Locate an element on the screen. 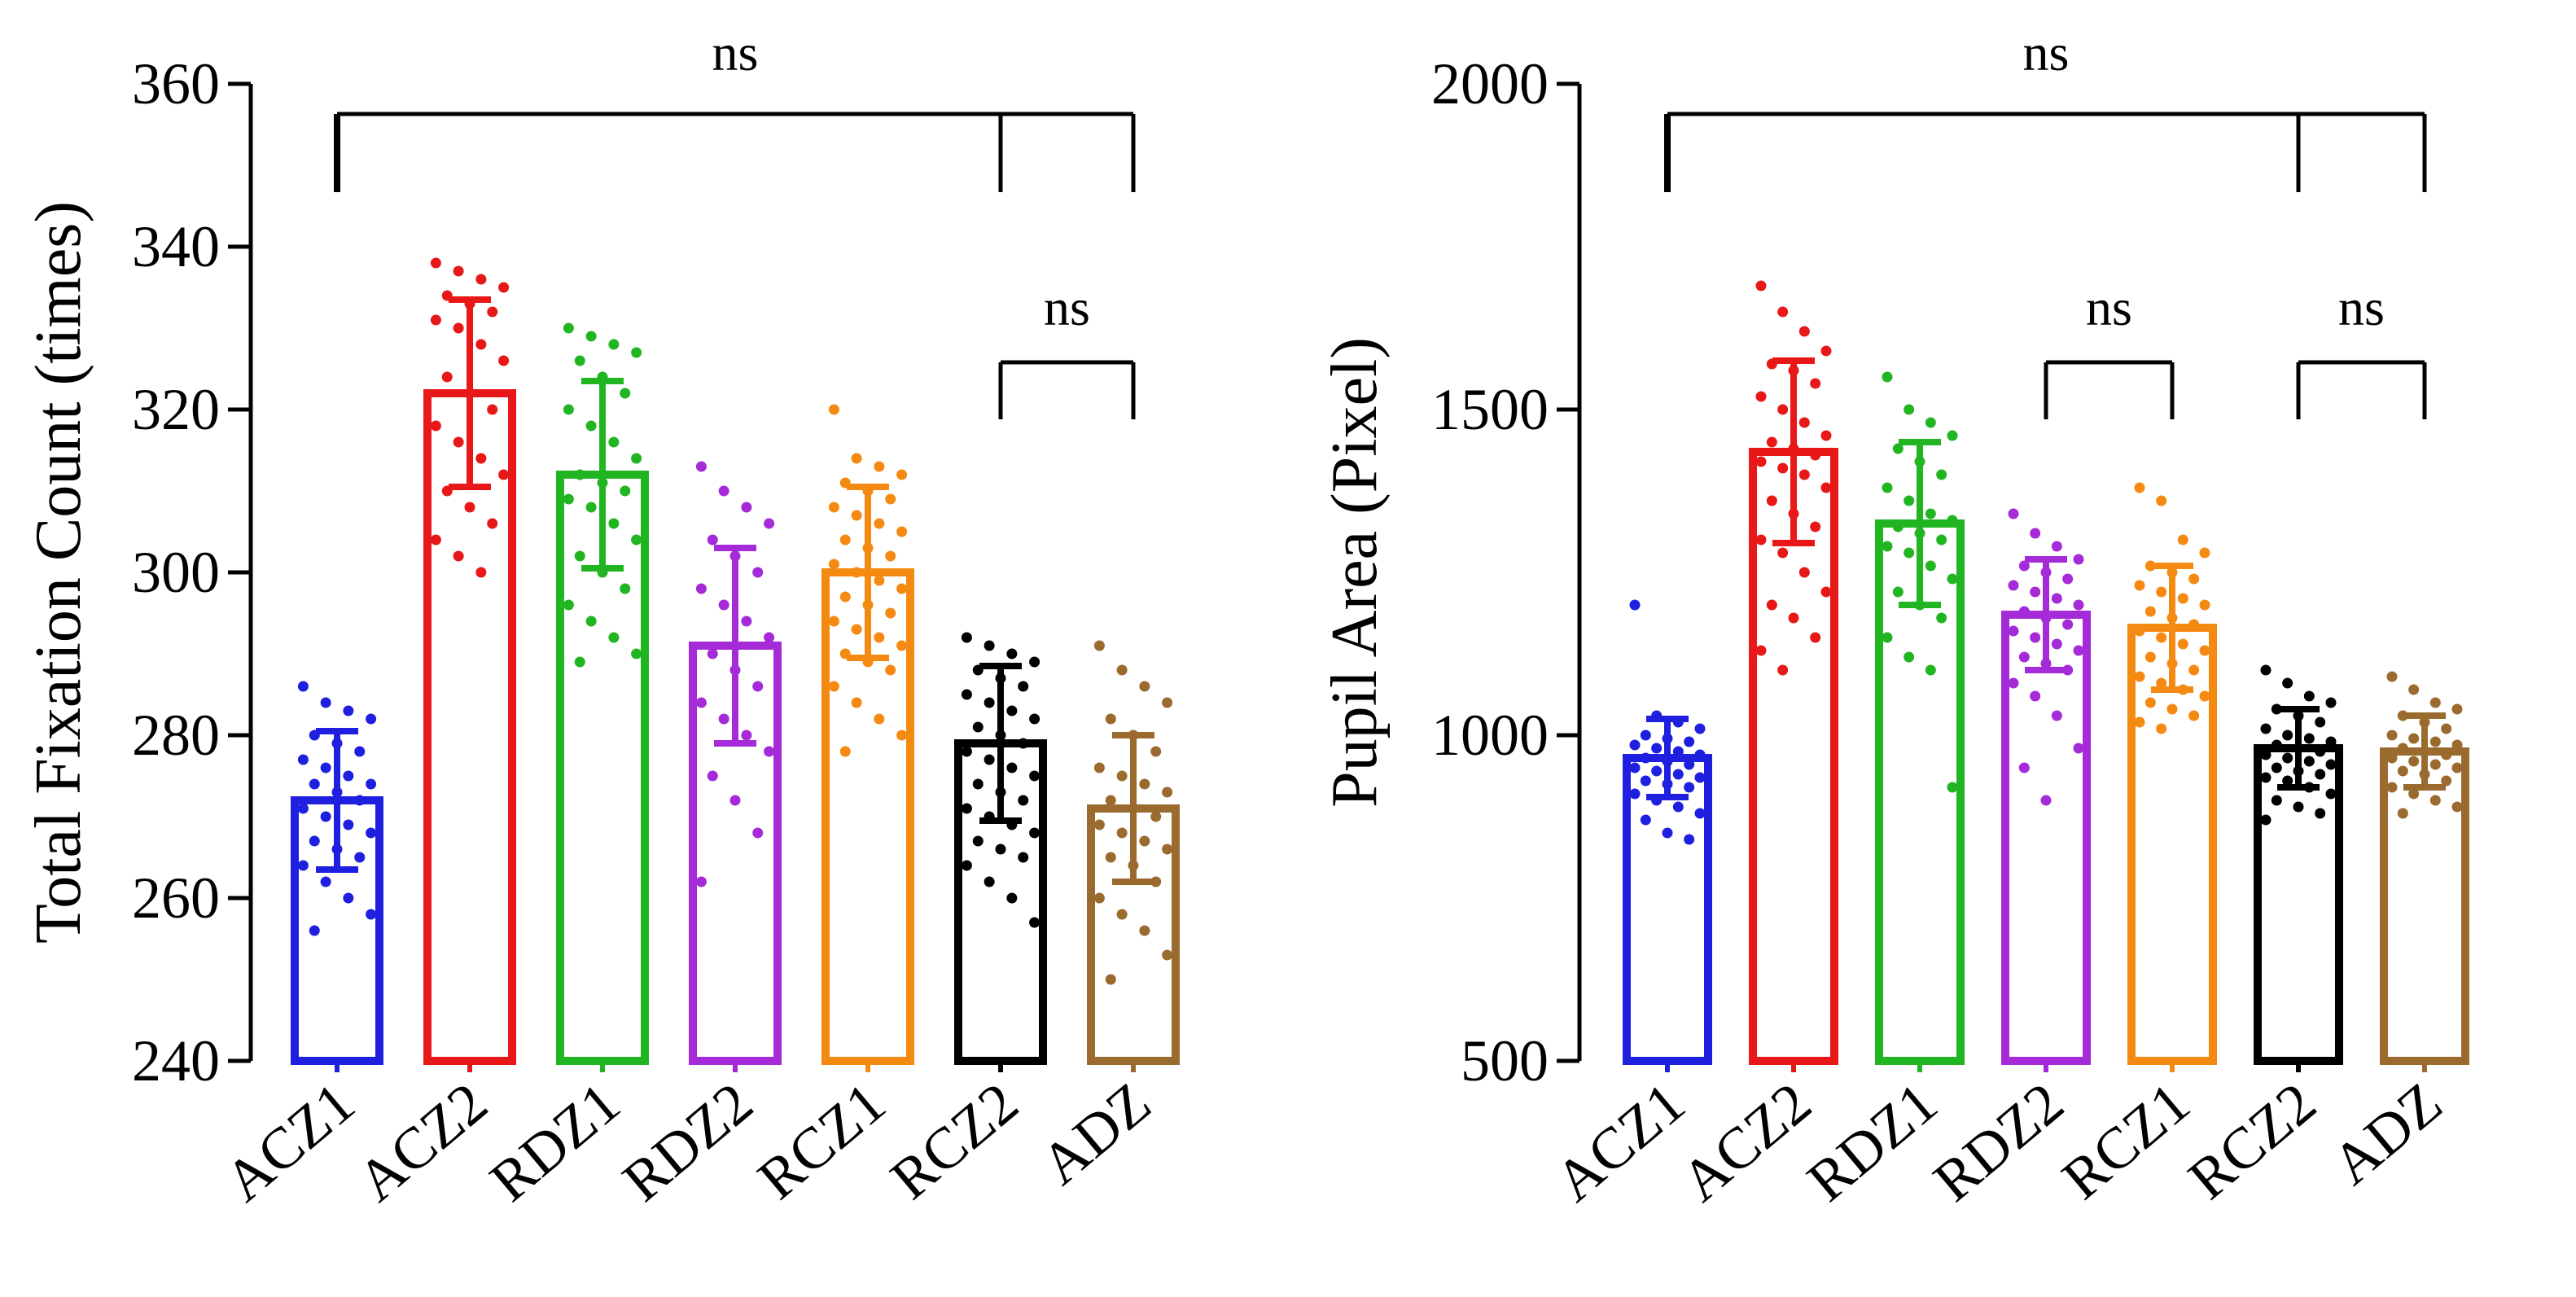 This screenshot has height=1297, width=2576. x-category-label: RDZ2 is located at coordinates (1998, 1142).